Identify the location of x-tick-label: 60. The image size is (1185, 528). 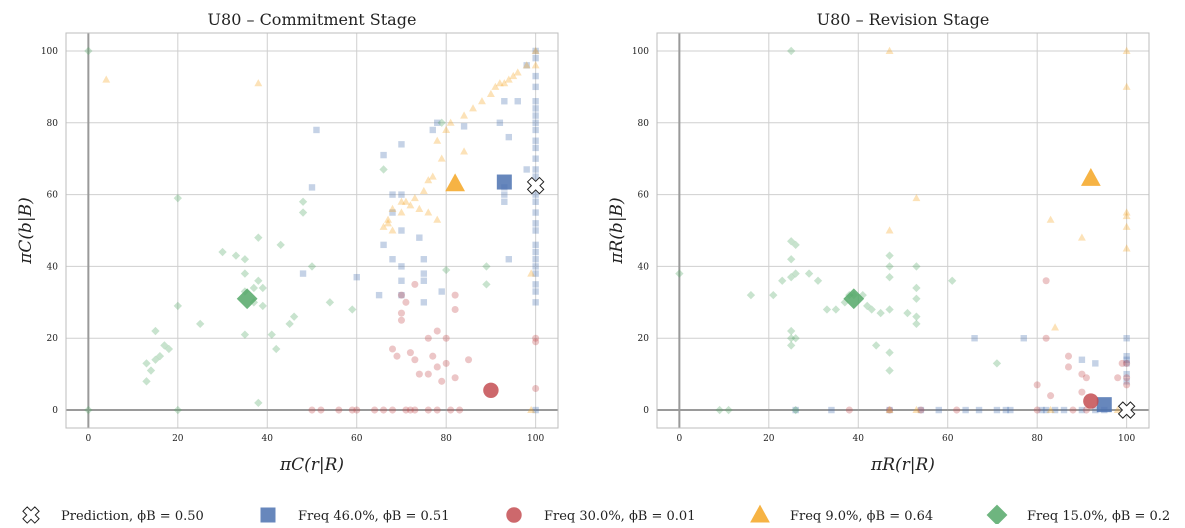
(948, 439).